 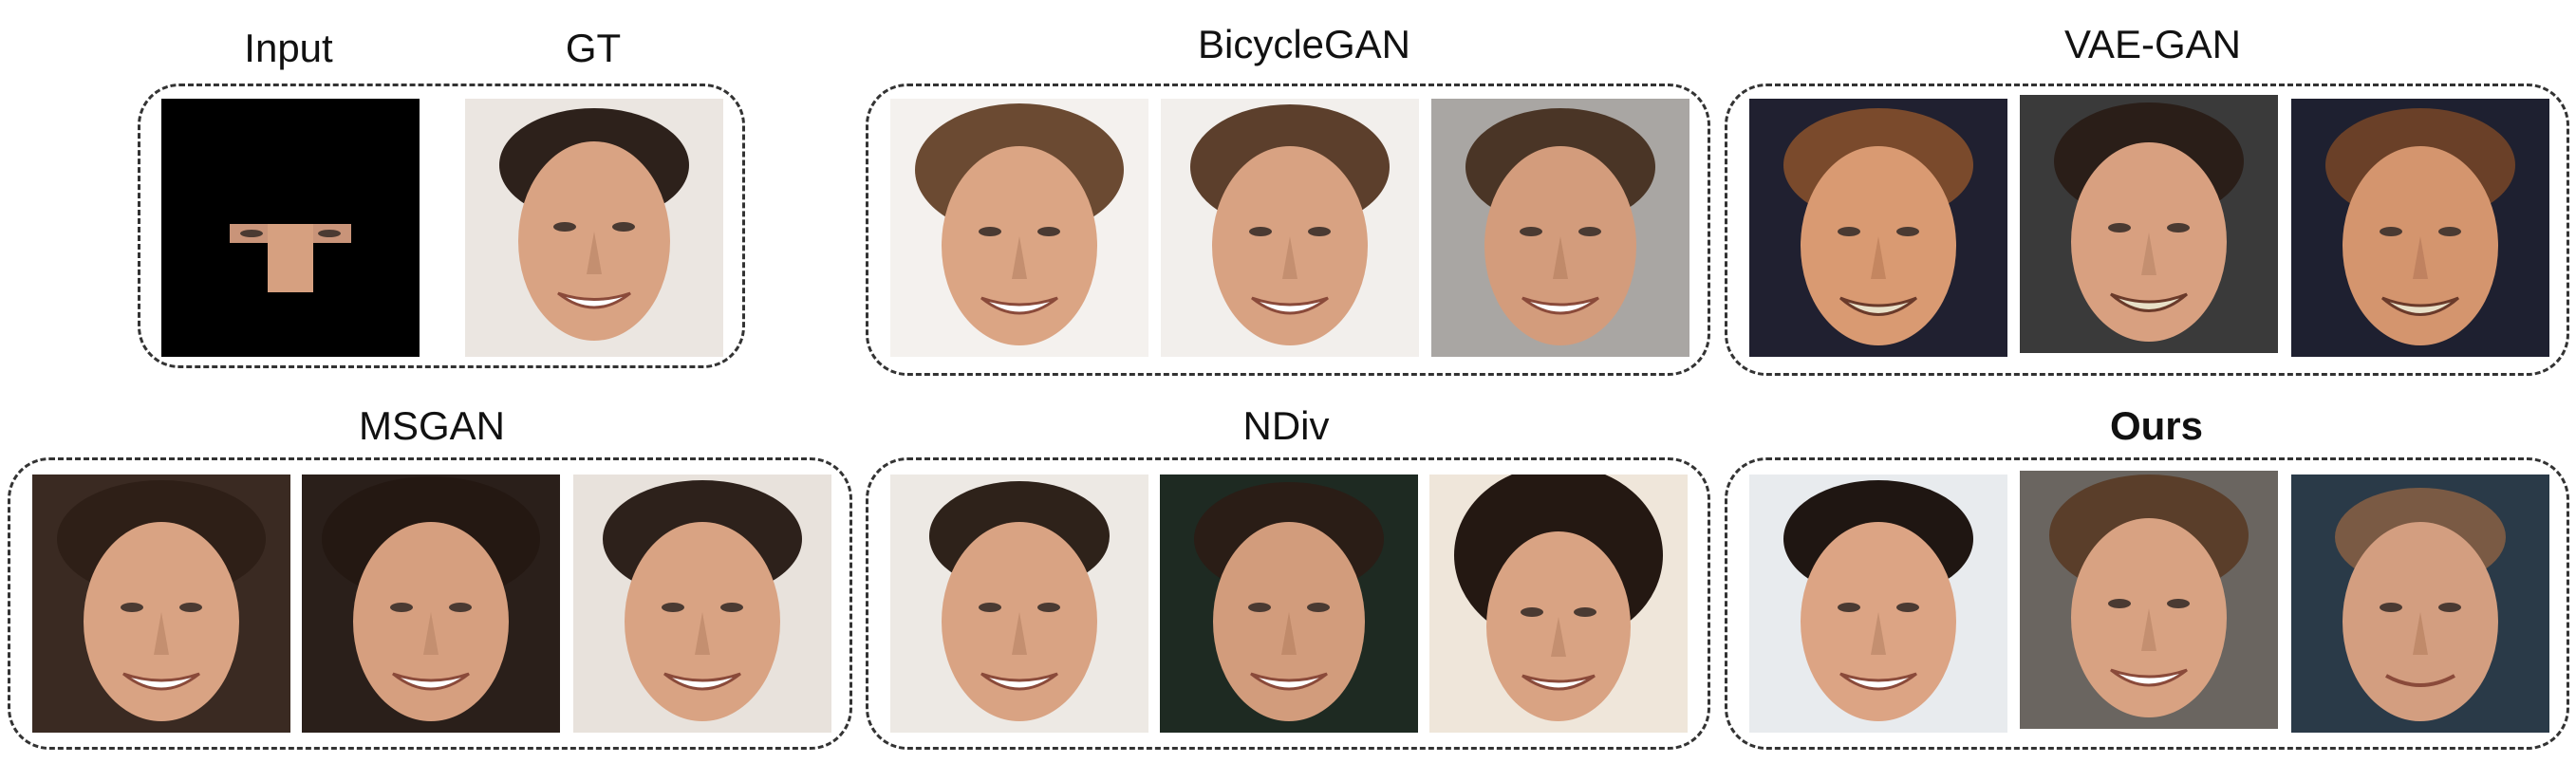 What do you see at coordinates (594, 228) in the screenshot?
I see `gt-image` at bounding box center [594, 228].